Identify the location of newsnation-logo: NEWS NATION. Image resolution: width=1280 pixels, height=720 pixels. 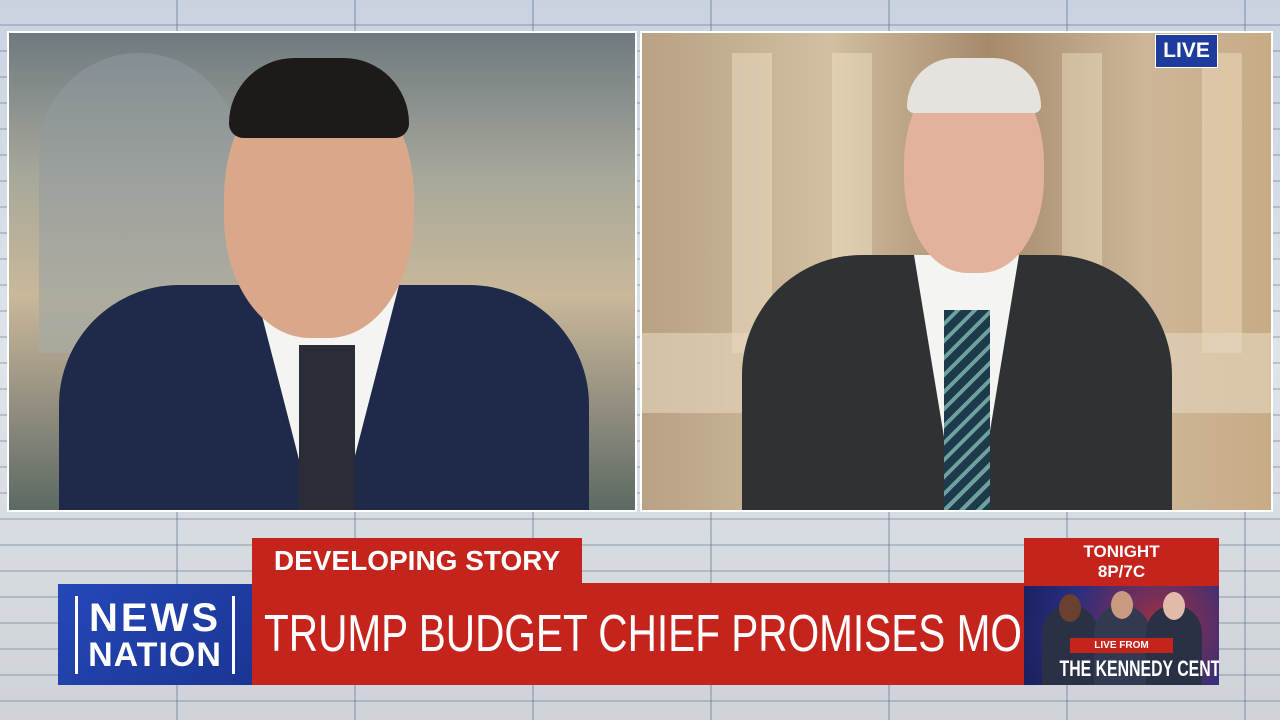
(155, 634).